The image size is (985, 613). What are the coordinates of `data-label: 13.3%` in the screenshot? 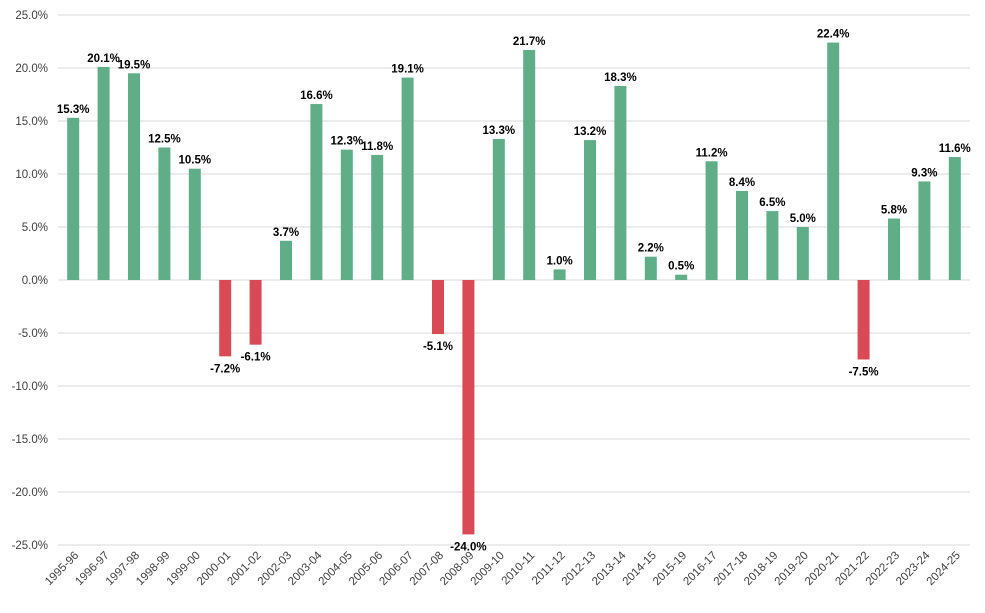 It's located at (498, 131).